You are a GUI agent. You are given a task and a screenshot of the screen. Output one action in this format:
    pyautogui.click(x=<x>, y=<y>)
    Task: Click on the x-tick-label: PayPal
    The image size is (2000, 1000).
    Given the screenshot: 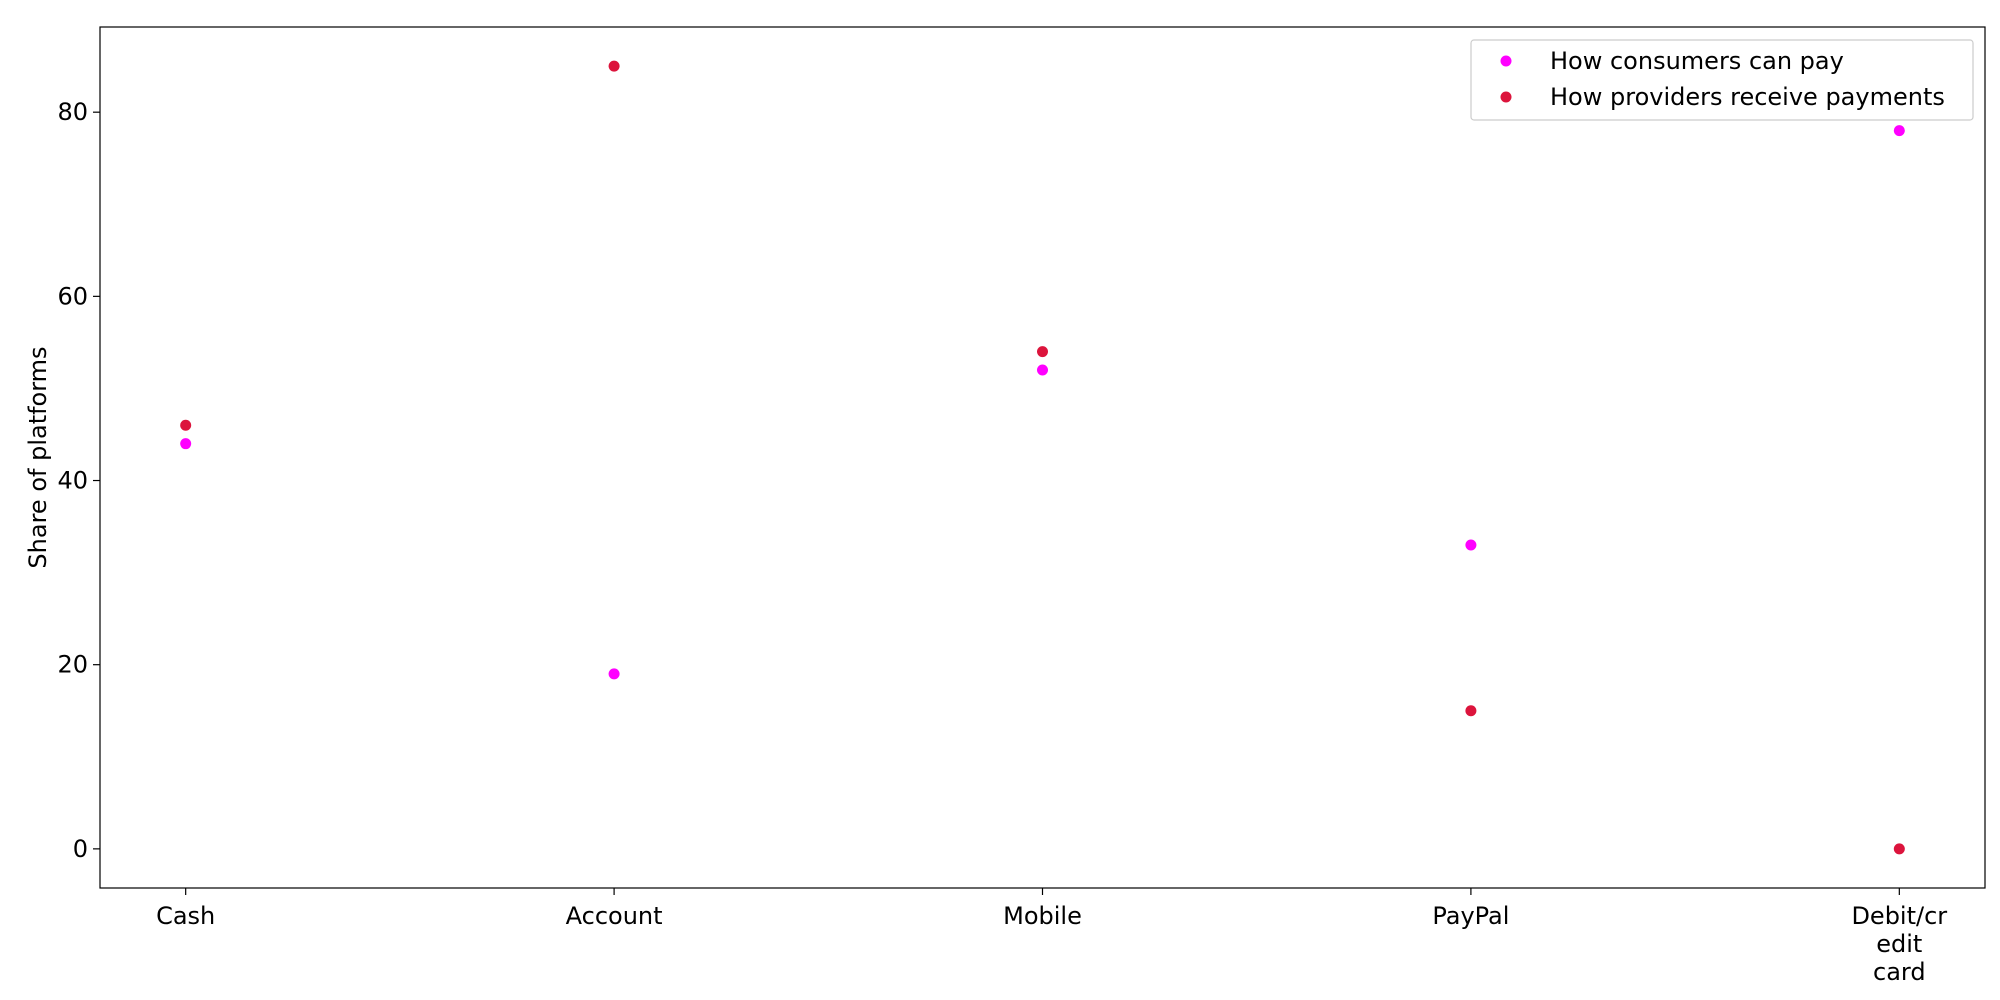 What is the action you would take?
    pyautogui.click(x=1470, y=916)
    